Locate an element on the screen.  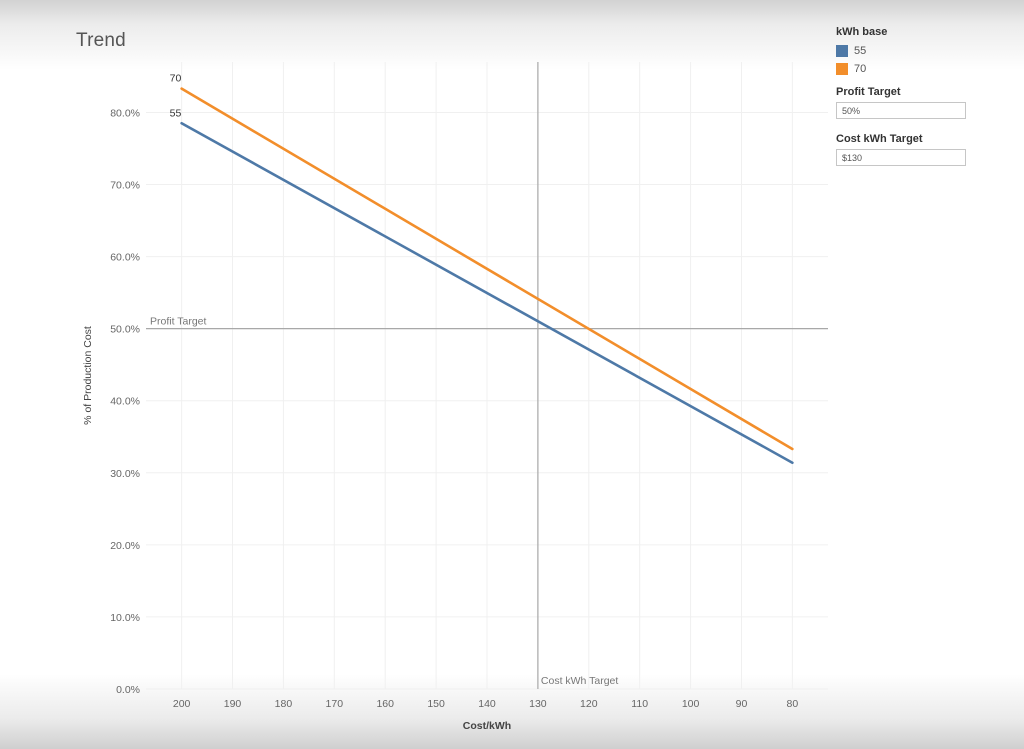
profit-target-label: Profit Target is located at coordinates (178, 322).